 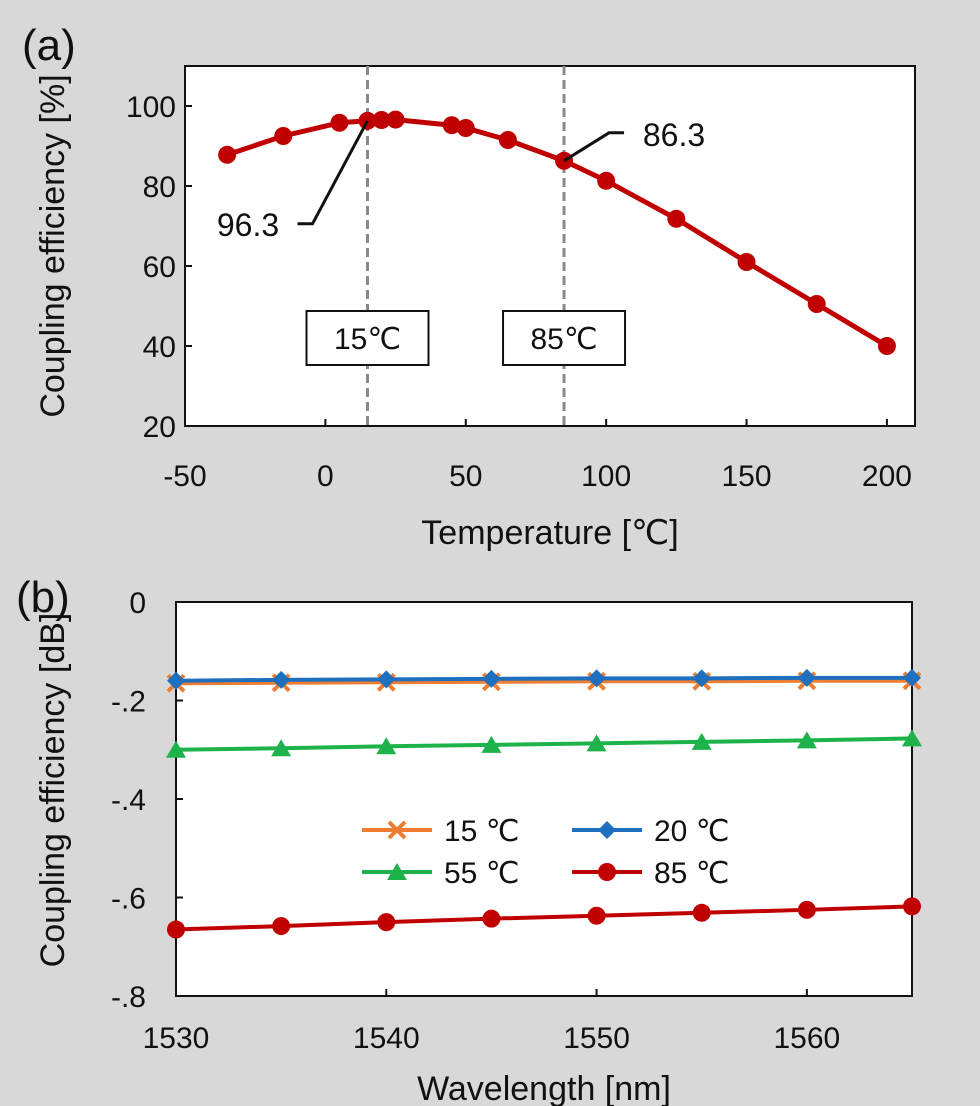 What do you see at coordinates (691, 831) in the screenshot?
I see `legend-label-1: 20 ℃` at bounding box center [691, 831].